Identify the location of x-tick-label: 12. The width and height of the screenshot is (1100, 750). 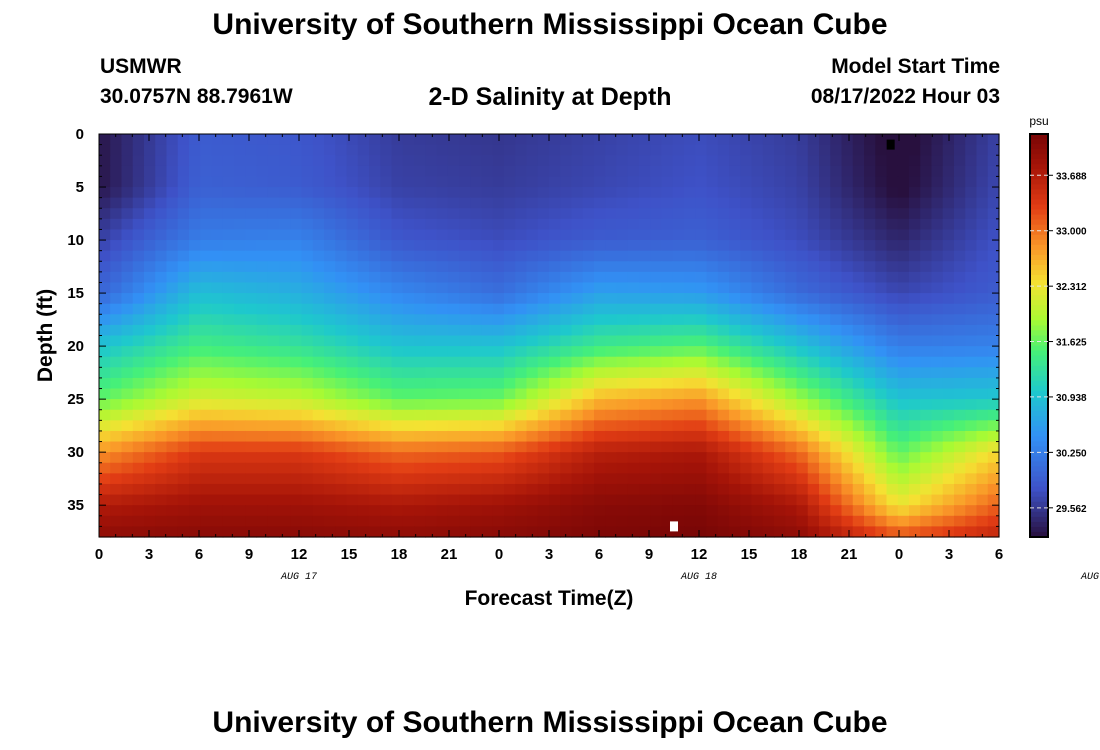
(299, 554).